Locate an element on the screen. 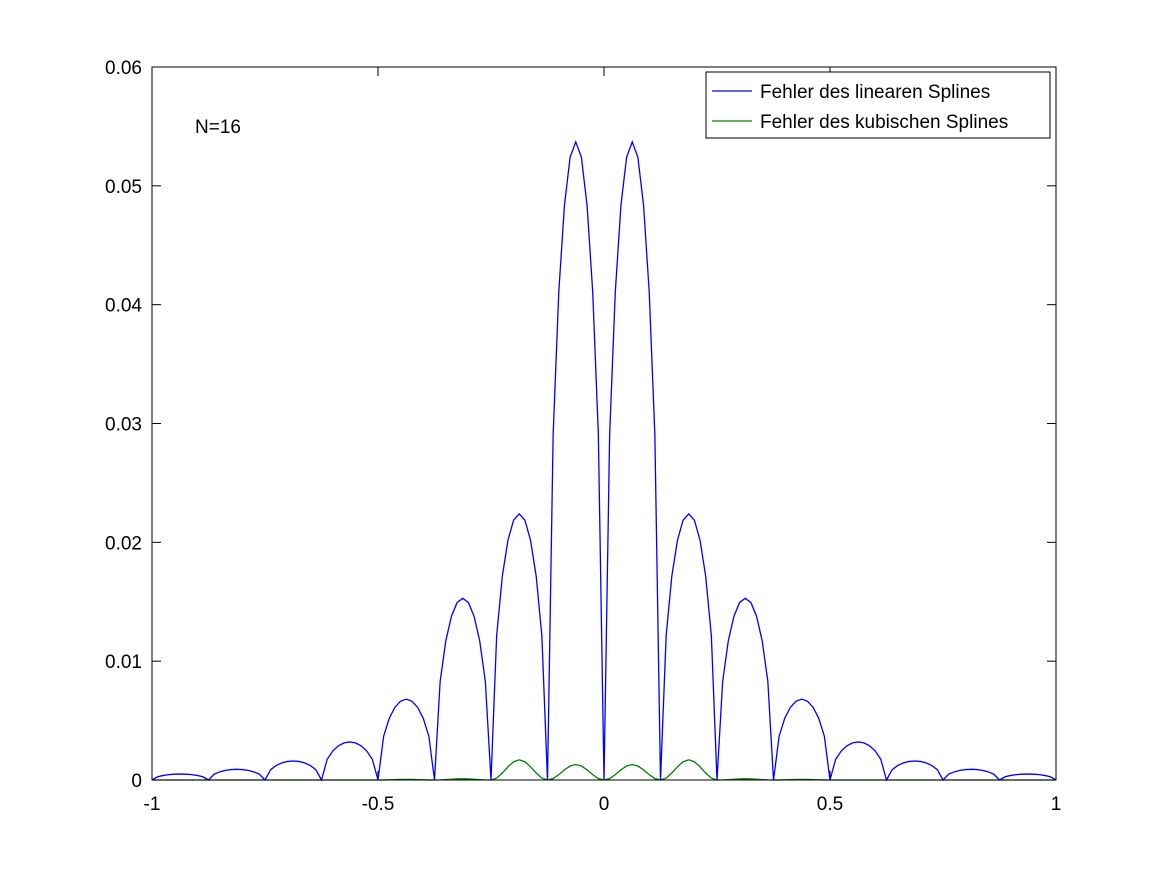 The image size is (1167, 877). y-tick-label: 0.01 is located at coordinates (123, 662).